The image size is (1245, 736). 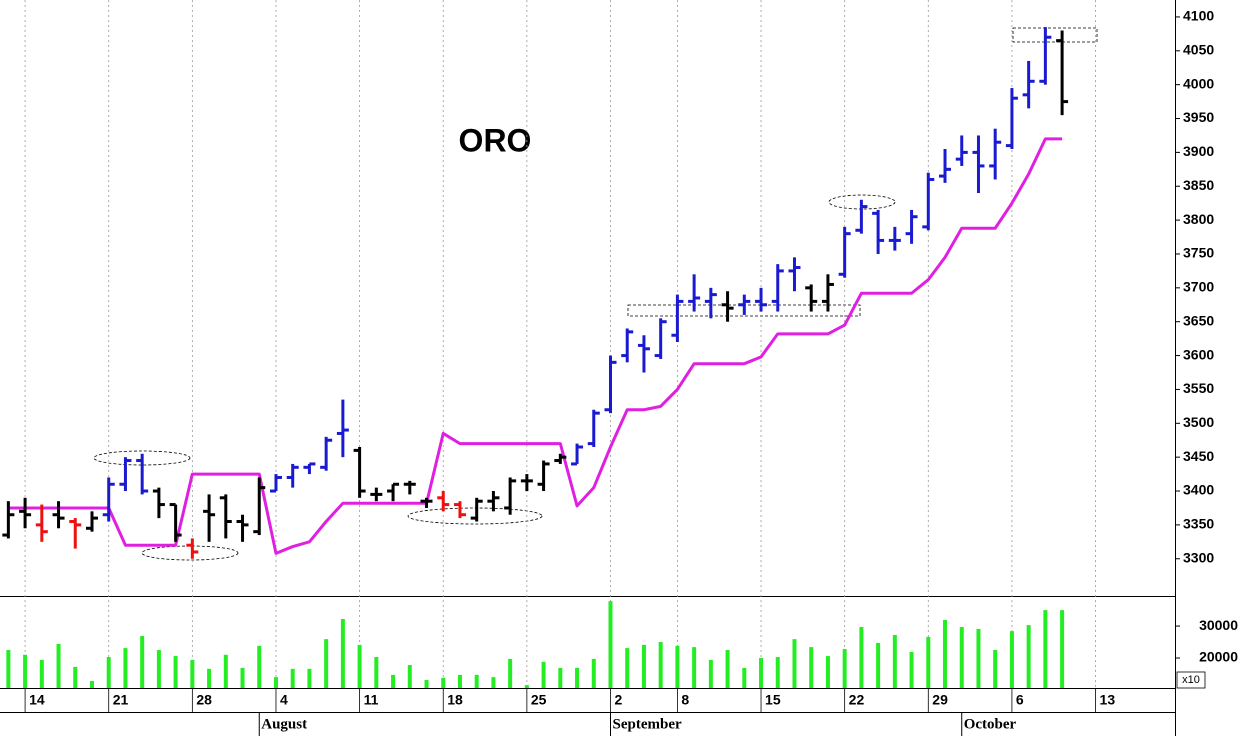 I want to click on y-tick-label: 3350, so click(x=1198, y=524).